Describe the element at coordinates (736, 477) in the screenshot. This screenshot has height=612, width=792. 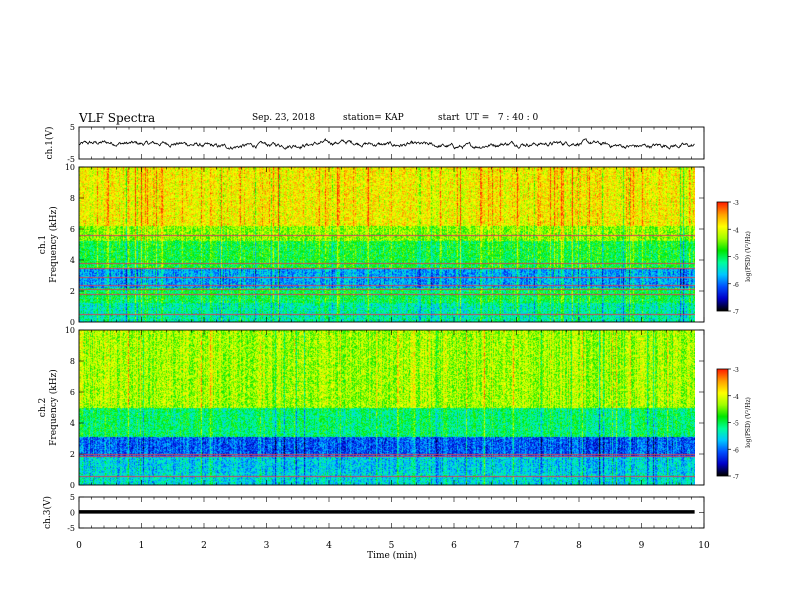
I see `ch2-colorbar-tick-label: -7` at that location.